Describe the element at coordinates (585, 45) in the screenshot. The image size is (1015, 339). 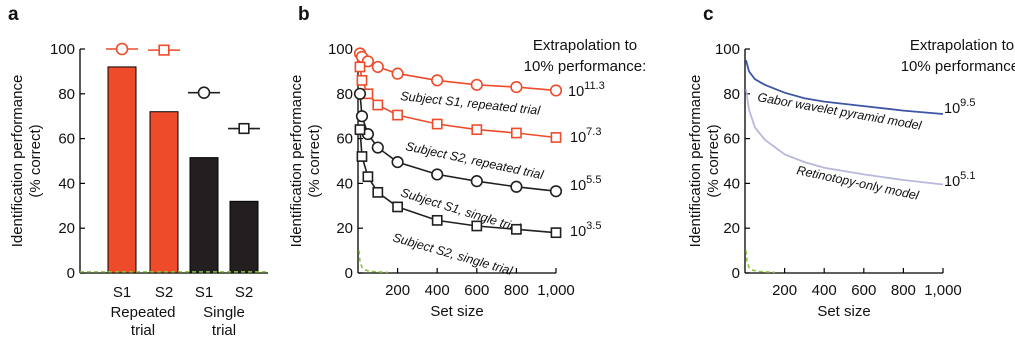
I see `b-extrapolation-title: Extrapolation to` at that location.